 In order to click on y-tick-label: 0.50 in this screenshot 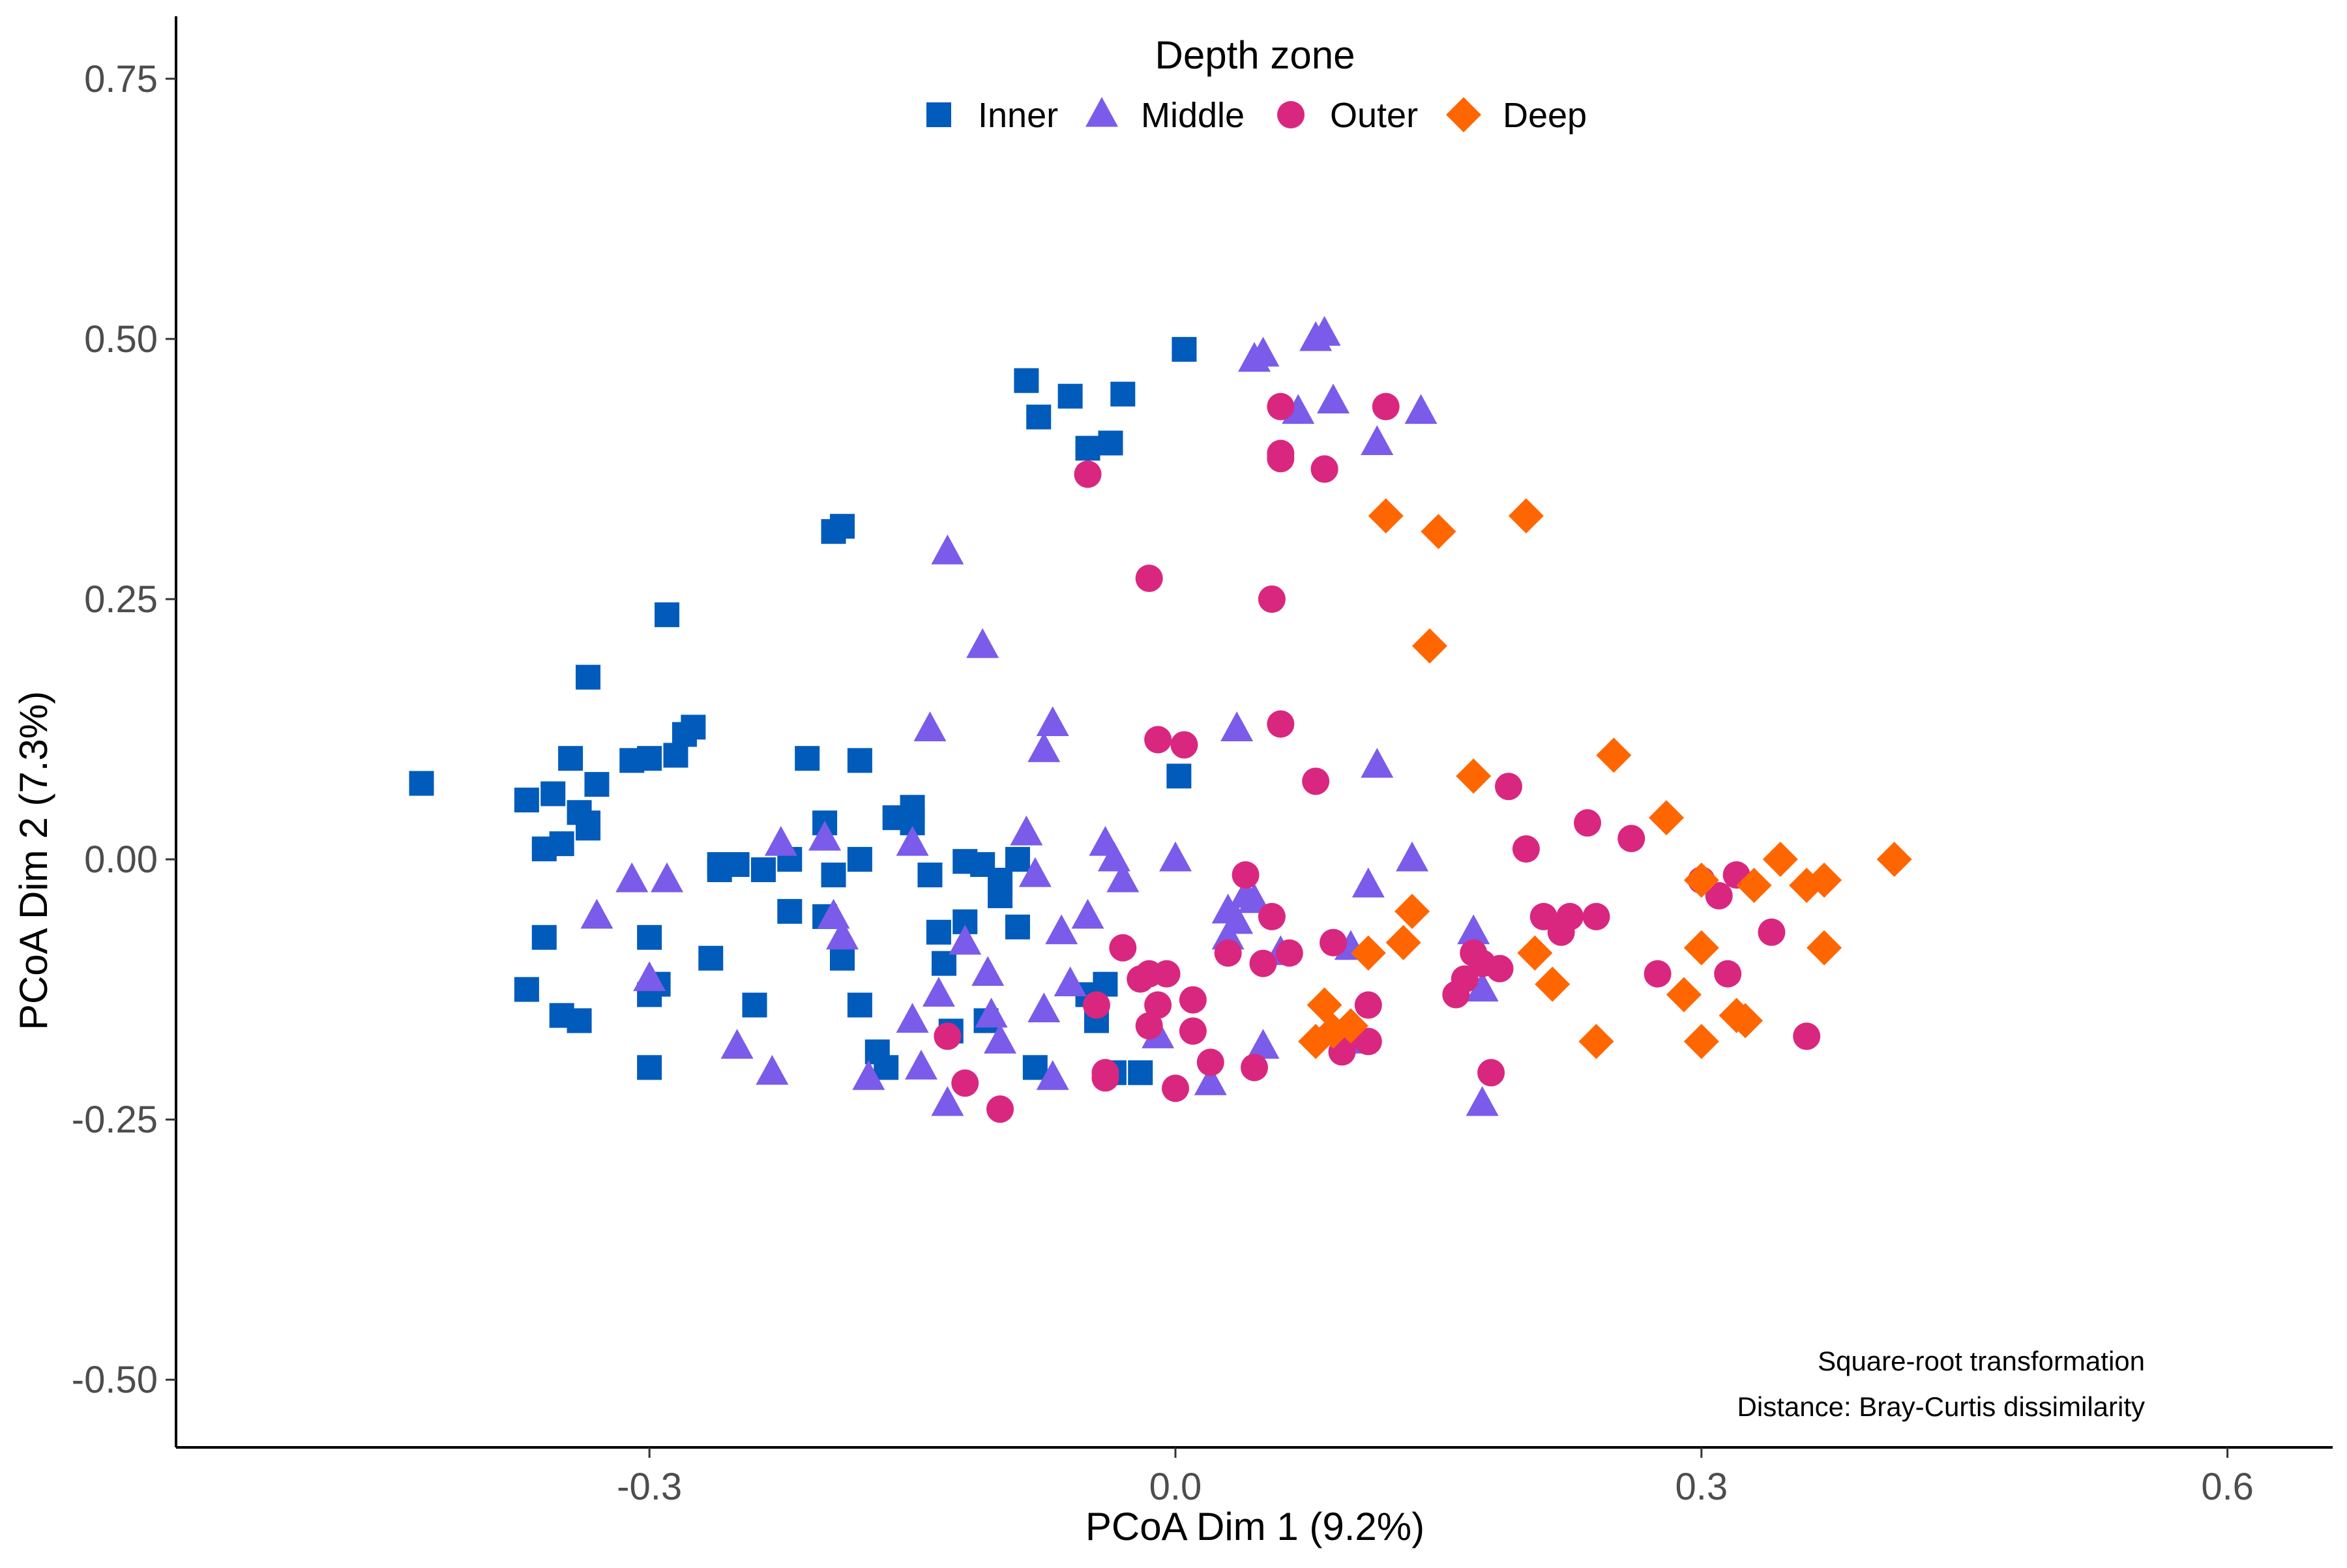, I will do `click(121, 340)`.